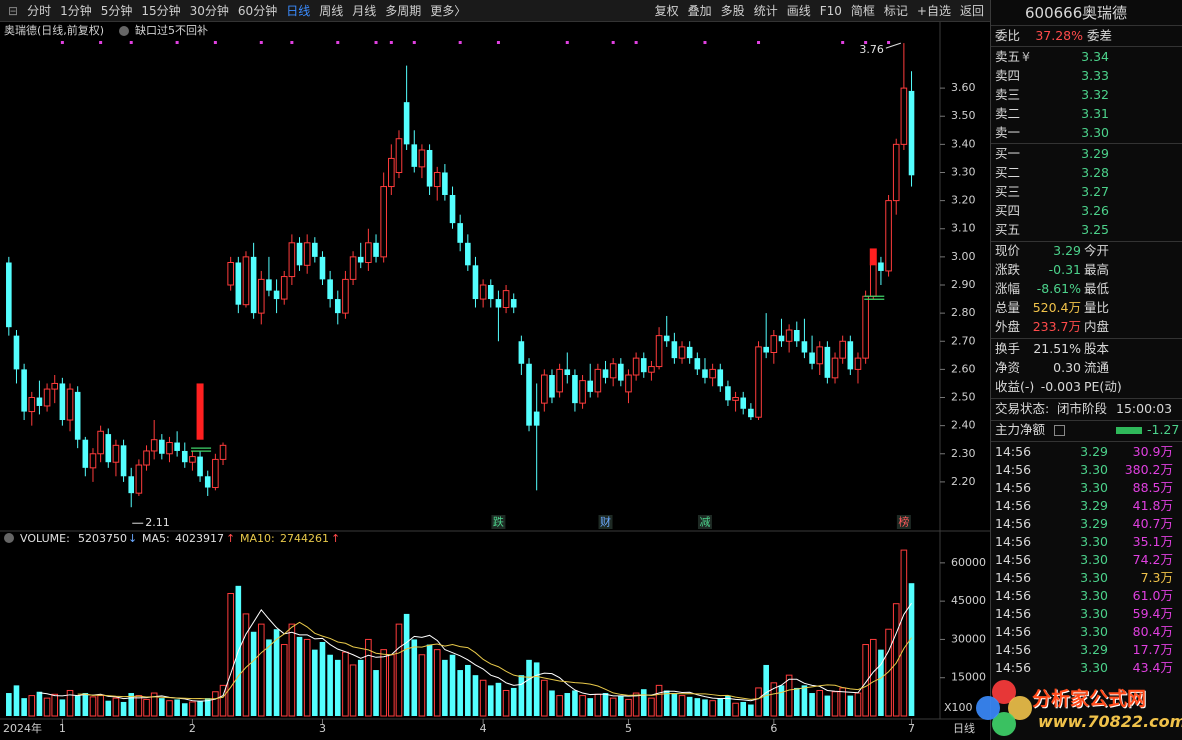 This screenshot has height=740, width=1182. What do you see at coordinates (830, 10) in the screenshot?
I see `tool-button: F10` at bounding box center [830, 10].